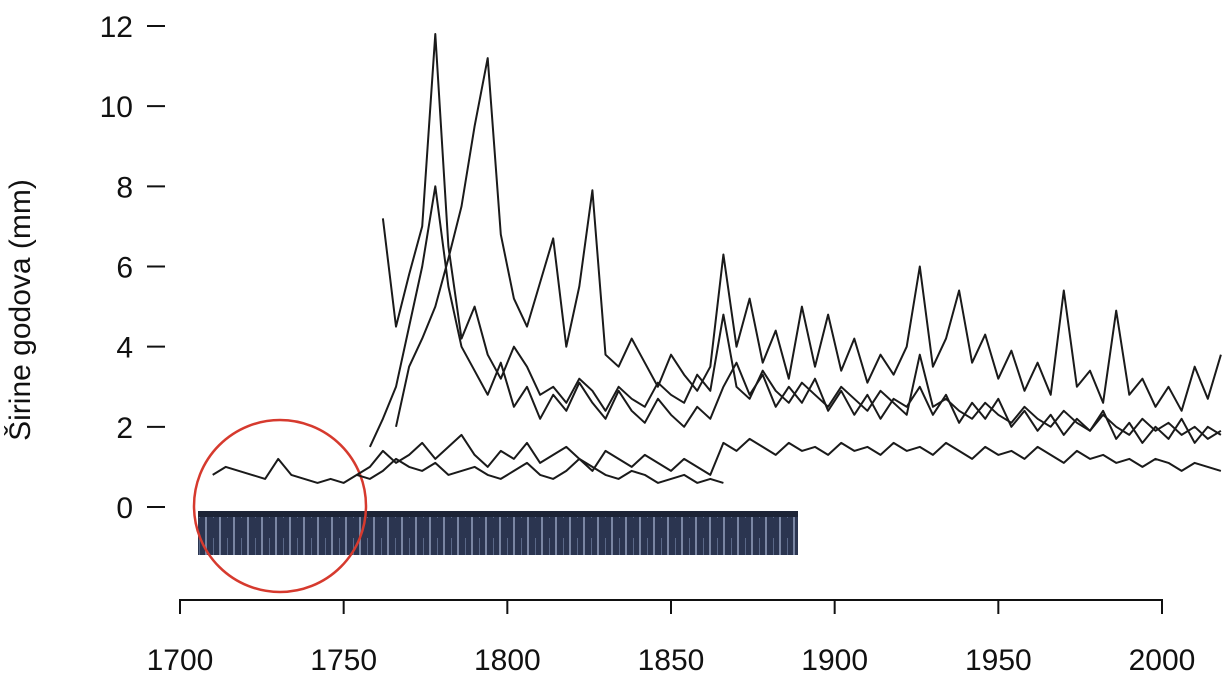  I want to click on y-tick-label: 8, so click(124, 187).